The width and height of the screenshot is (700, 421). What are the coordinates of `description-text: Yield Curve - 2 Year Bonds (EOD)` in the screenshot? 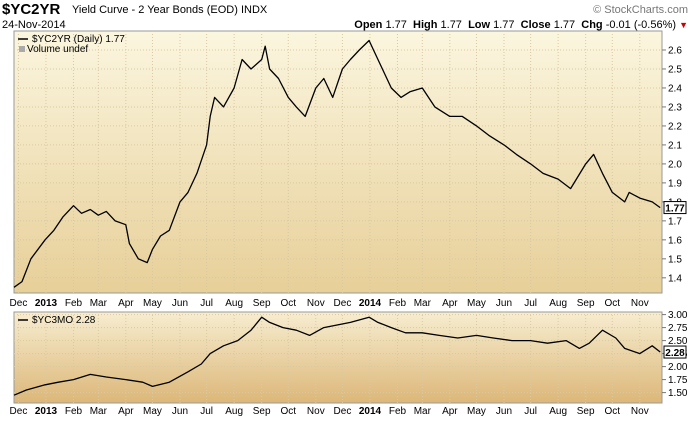 It's located at (155, 10).